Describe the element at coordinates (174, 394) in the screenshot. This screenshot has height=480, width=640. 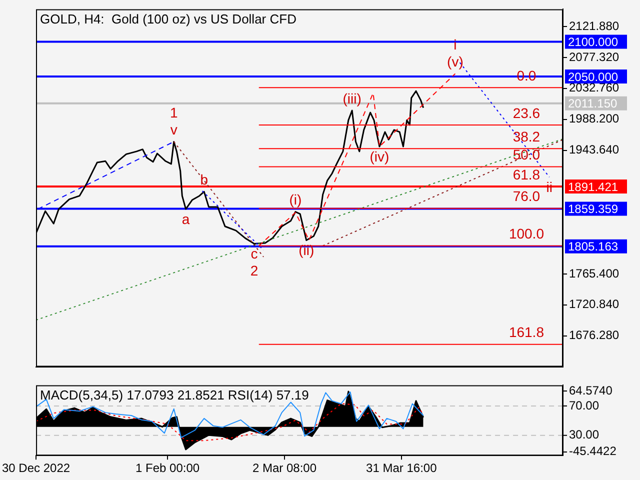
I see `chart-title: MACD(5,34,5) 17.0793 21.8521 RSI(14) 57.19` at that location.